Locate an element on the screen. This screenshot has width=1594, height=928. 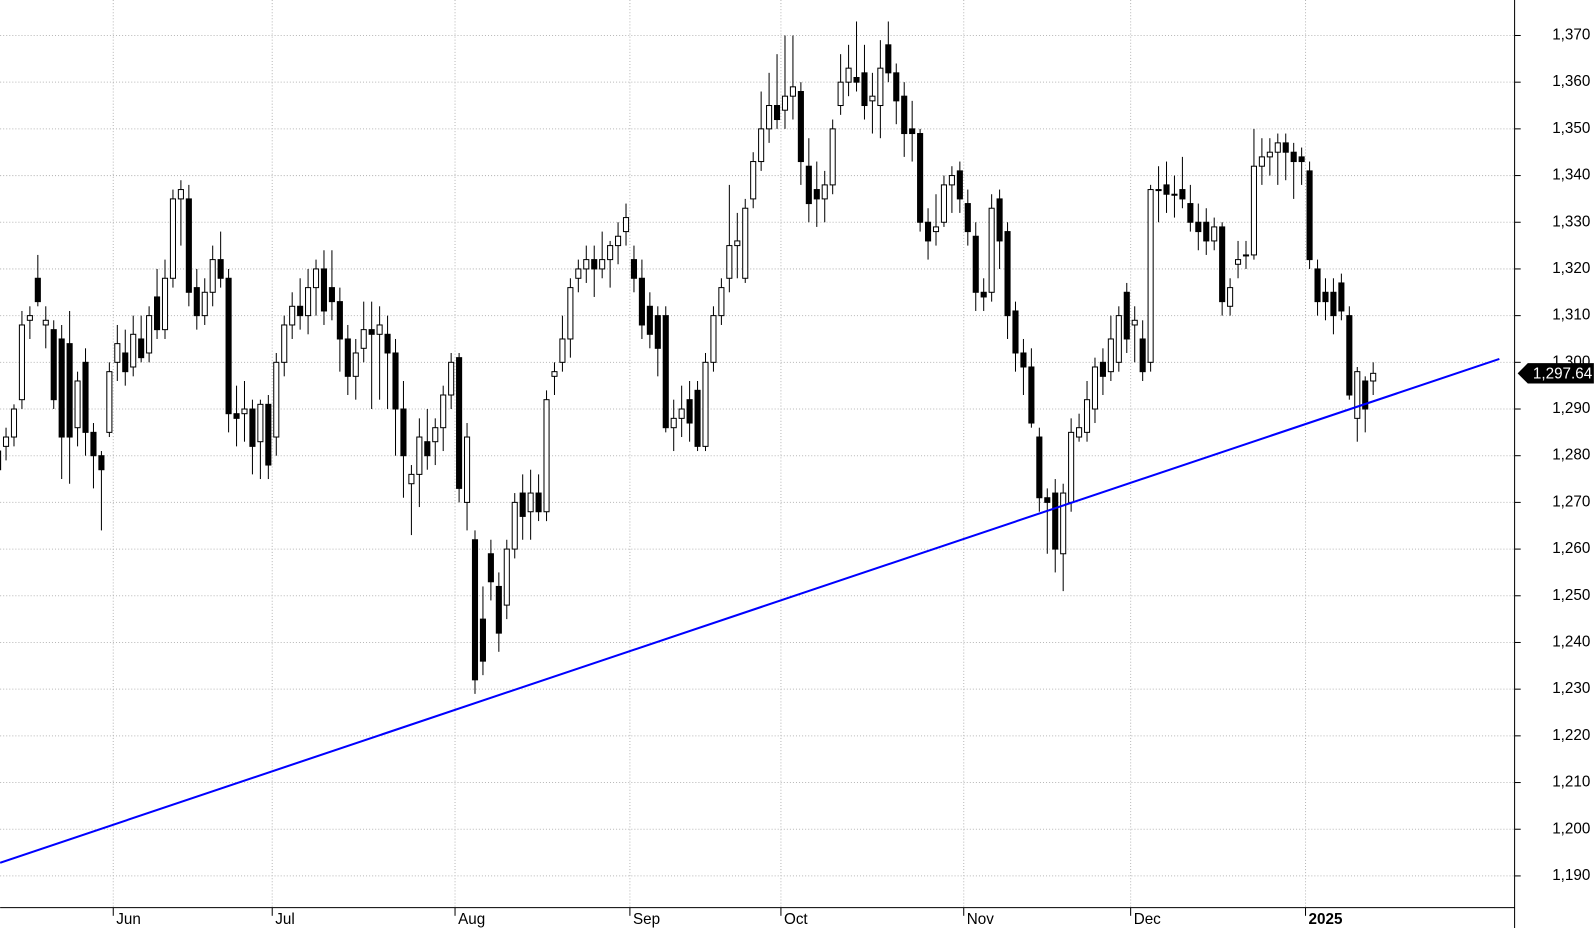
x-tick-label: Jul is located at coordinates (284, 919).